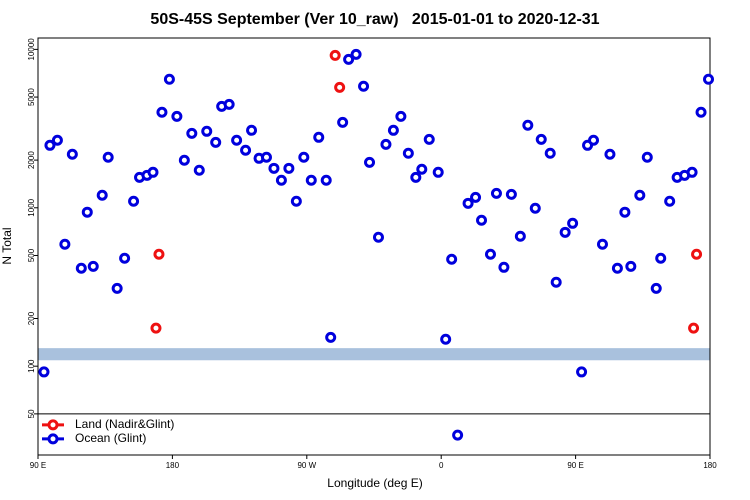 The image size is (750, 500). I want to click on x-axis-label: Longitude (deg E), so click(374, 483).